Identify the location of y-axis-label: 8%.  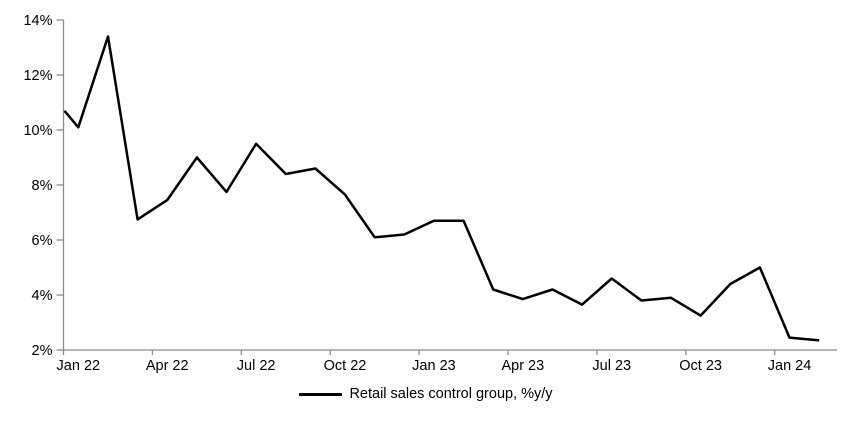
(42, 186).